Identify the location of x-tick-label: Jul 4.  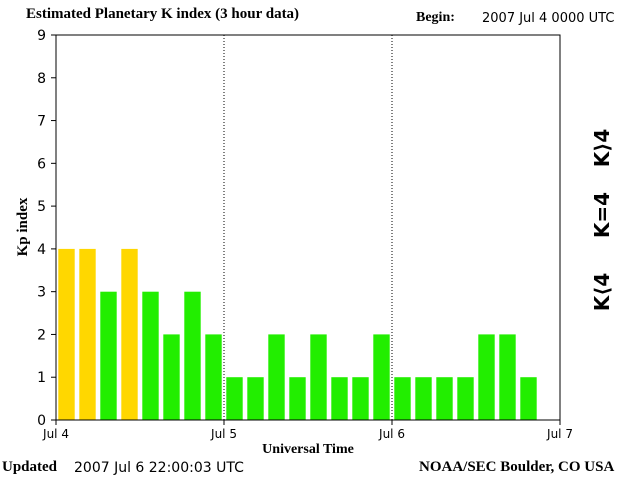
(55, 434).